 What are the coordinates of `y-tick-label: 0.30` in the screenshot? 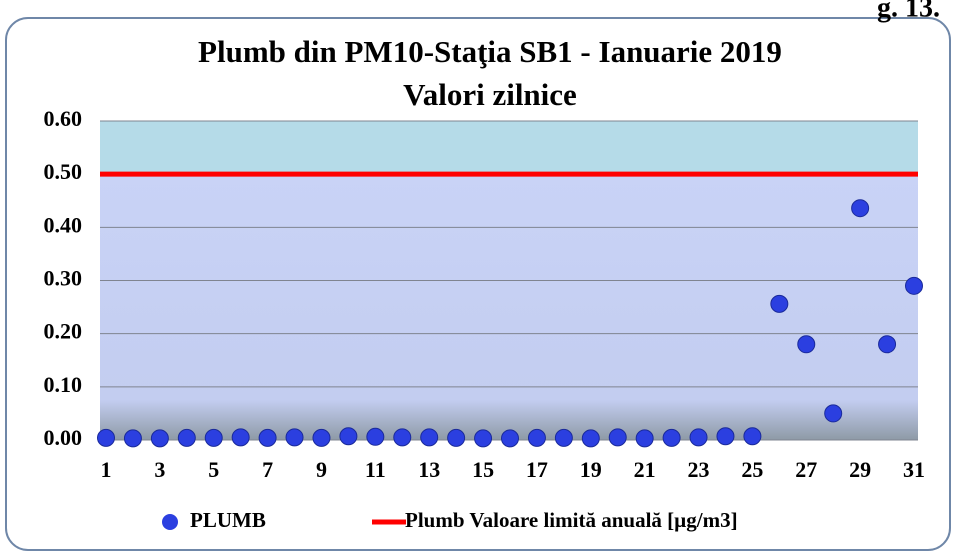 It's located at (63, 278).